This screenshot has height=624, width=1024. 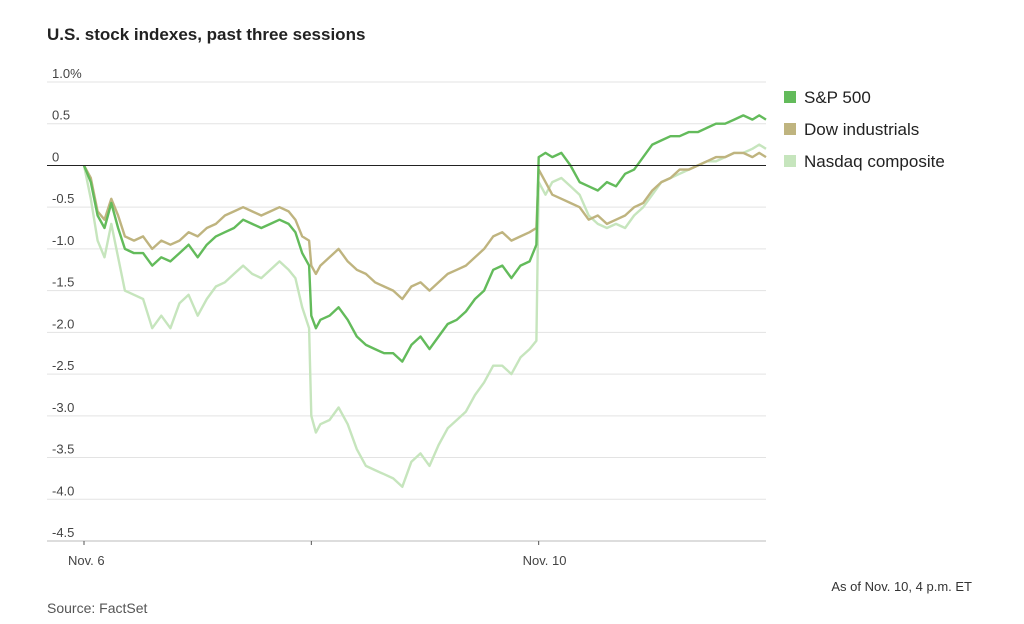 I want to click on y-tick-label: -0.5, so click(x=63, y=198).